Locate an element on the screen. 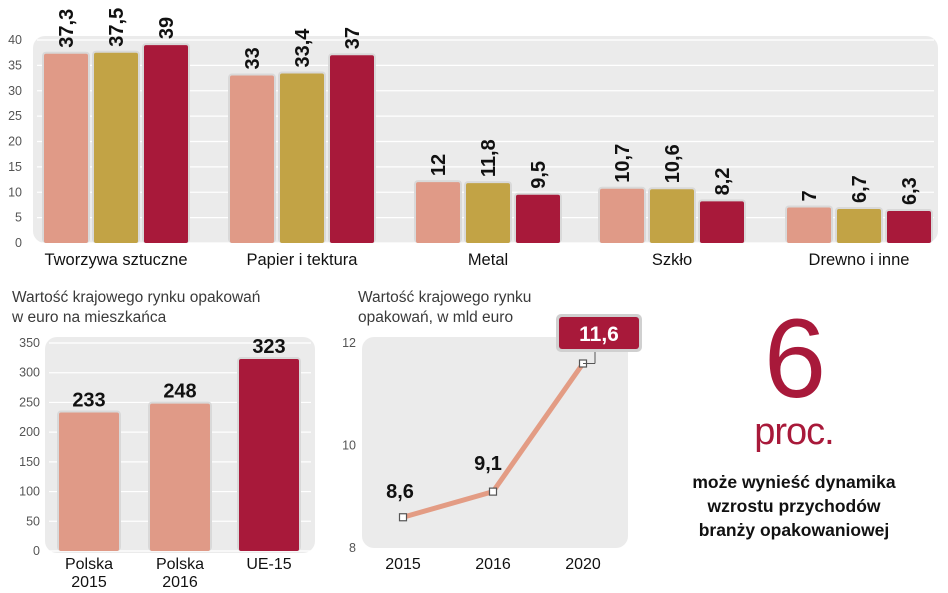  chart-2-y-tick-label: 250 is located at coordinates (29, 402).